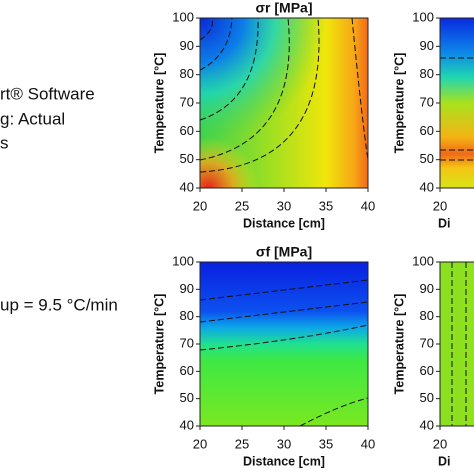  Describe the element at coordinates (284, 252) in the screenshot. I see `chart-title: σf [MPa]` at that location.